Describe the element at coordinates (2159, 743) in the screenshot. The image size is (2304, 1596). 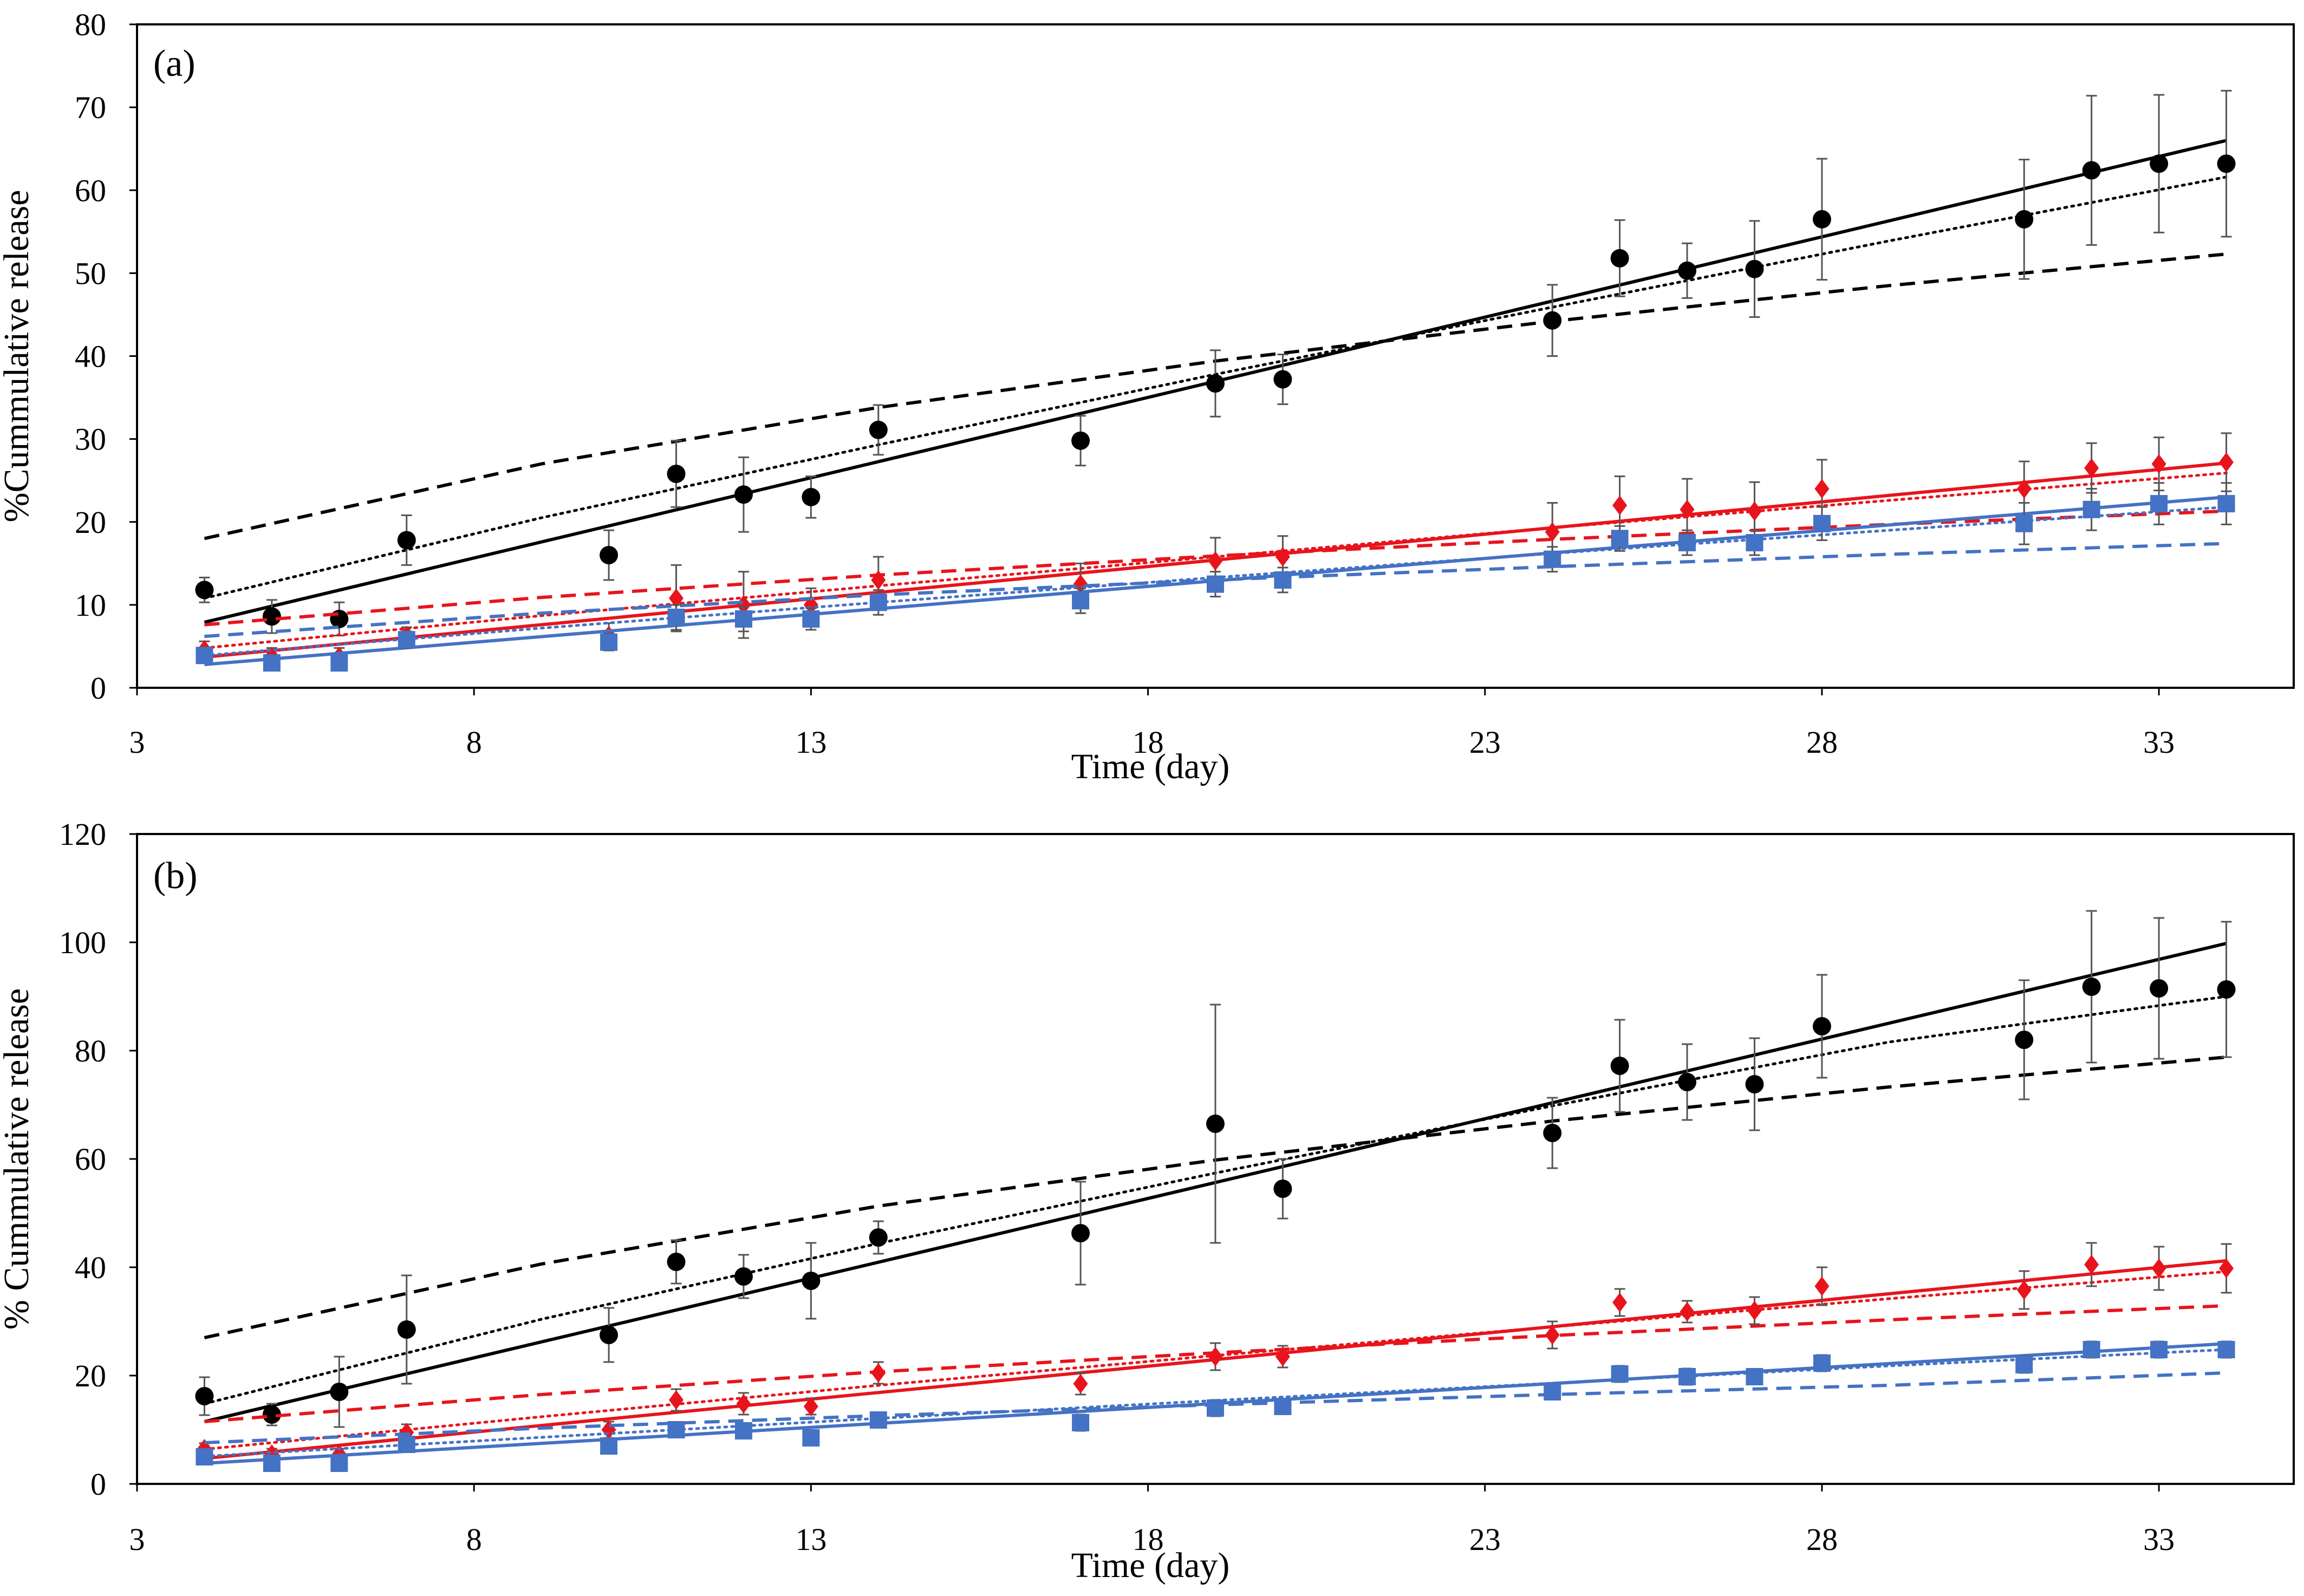
I see `x-tick-label: 33` at that location.